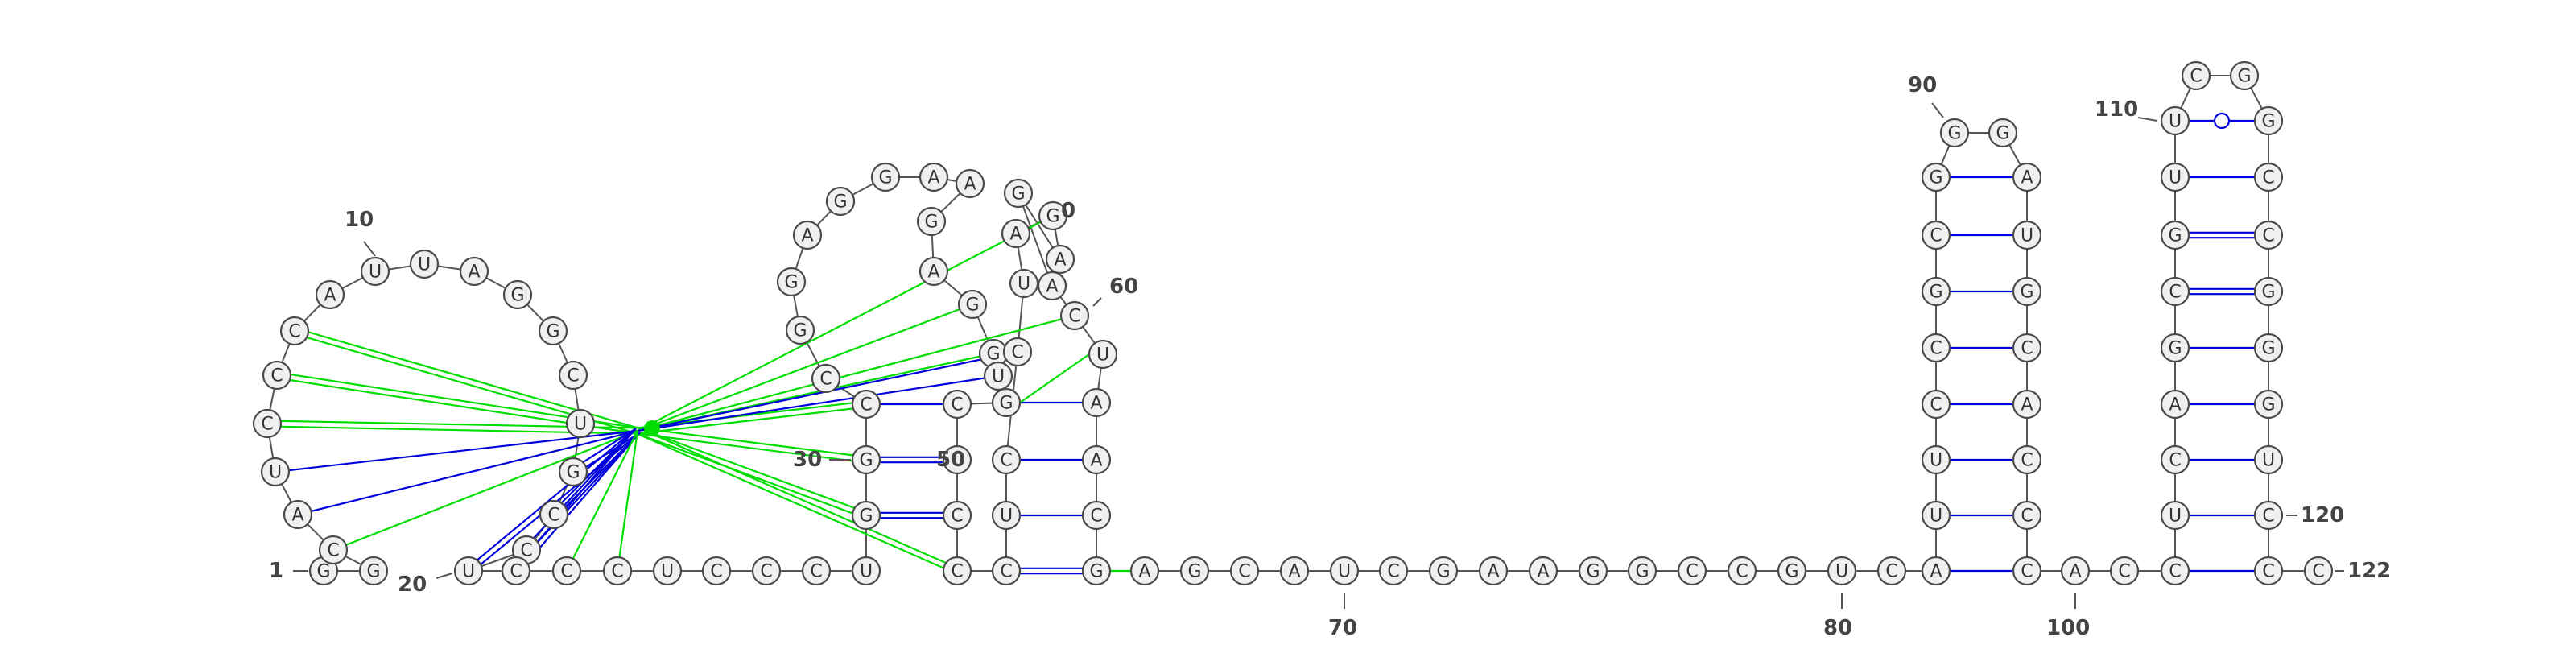  Describe the element at coordinates (2222, 121) in the screenshot. I see `wobble-pair-marker` at that location.